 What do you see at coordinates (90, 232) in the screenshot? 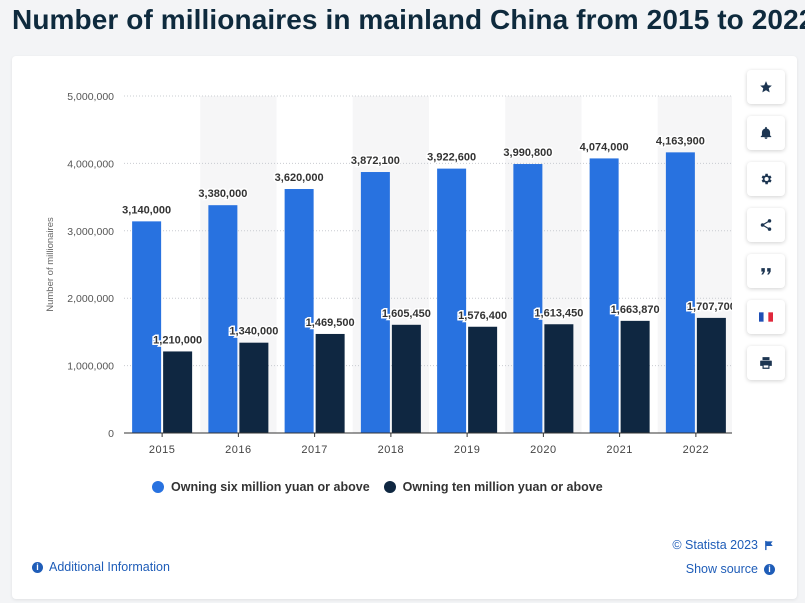
I see `y-tick-label: 3,000,000` at bounding box center [90, 232].